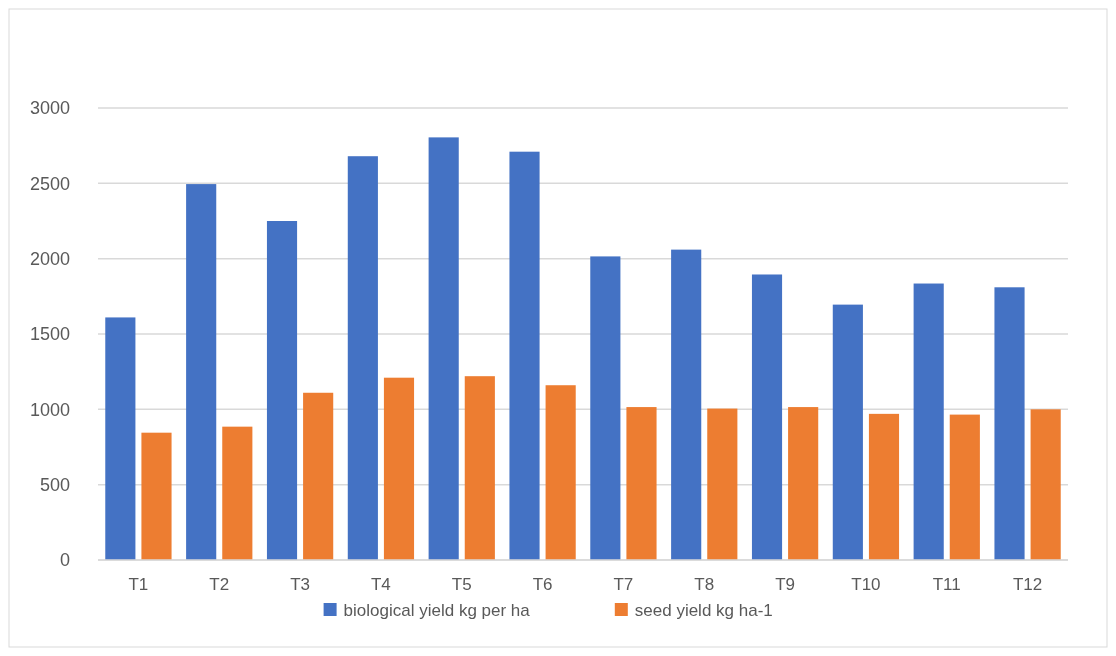 This screenshot has height=656, width=1116. What do you see at coordinates (1027, 584) in the screenshot?
I see `x-tick-label: T12` at bounding box center [1027, 584].